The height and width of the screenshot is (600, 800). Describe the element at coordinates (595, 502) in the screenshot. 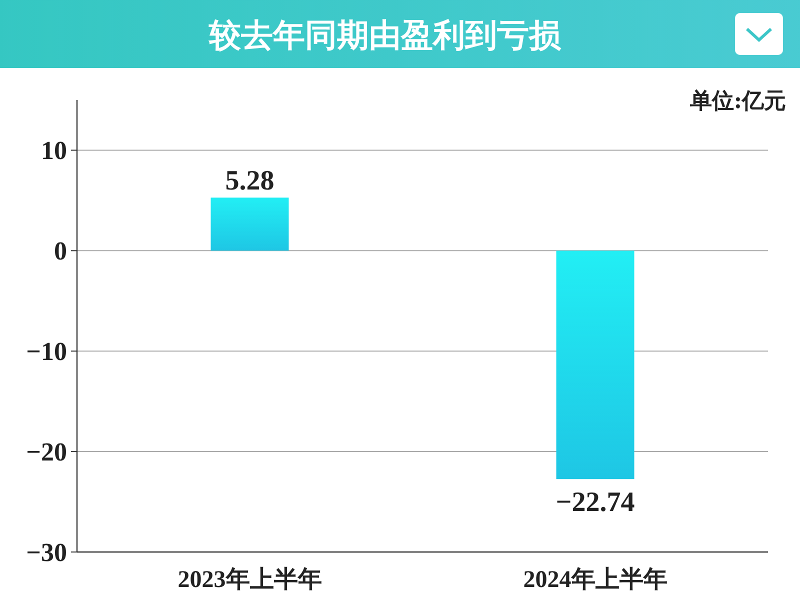

I see `data-label: −22.74` at that location.